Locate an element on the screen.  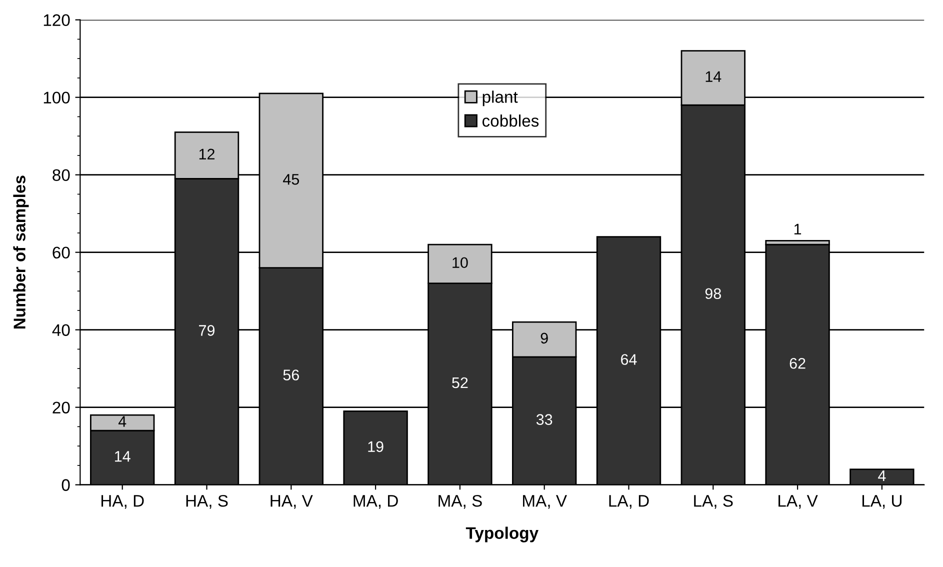
data-label: 64 is located at coordinates (629, 359).